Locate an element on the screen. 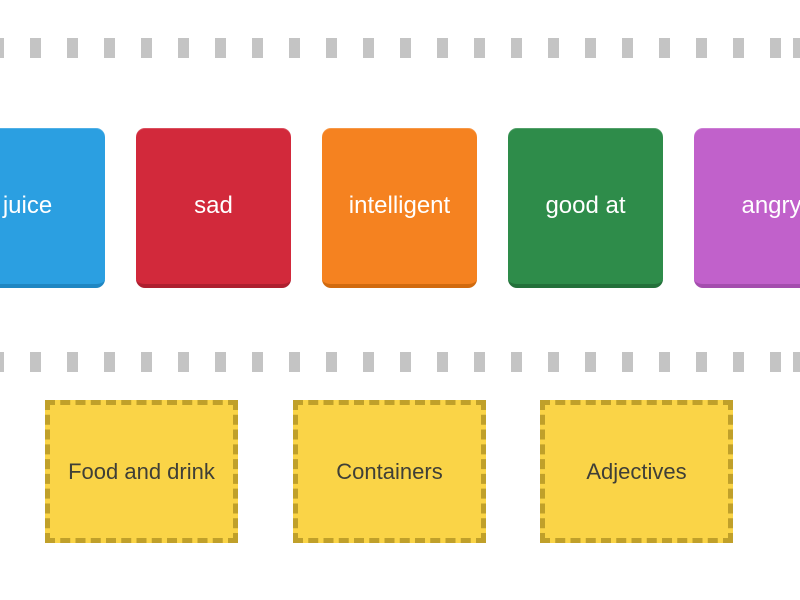  drop-zone-adjectives: Adjectives is located at coordinates (636, 471).